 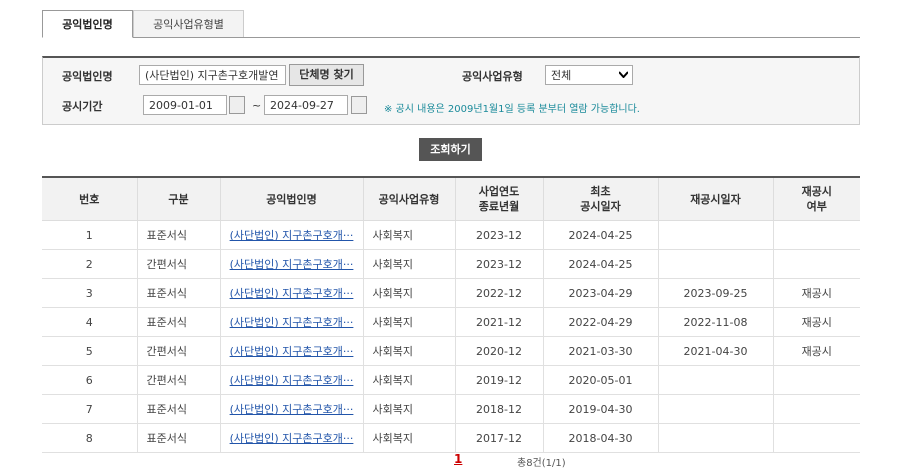 What do you see at coordinates (600, 293) in the screenshot?
I see `table-cell: 2023-04-29` at bounding box center [600, 293].